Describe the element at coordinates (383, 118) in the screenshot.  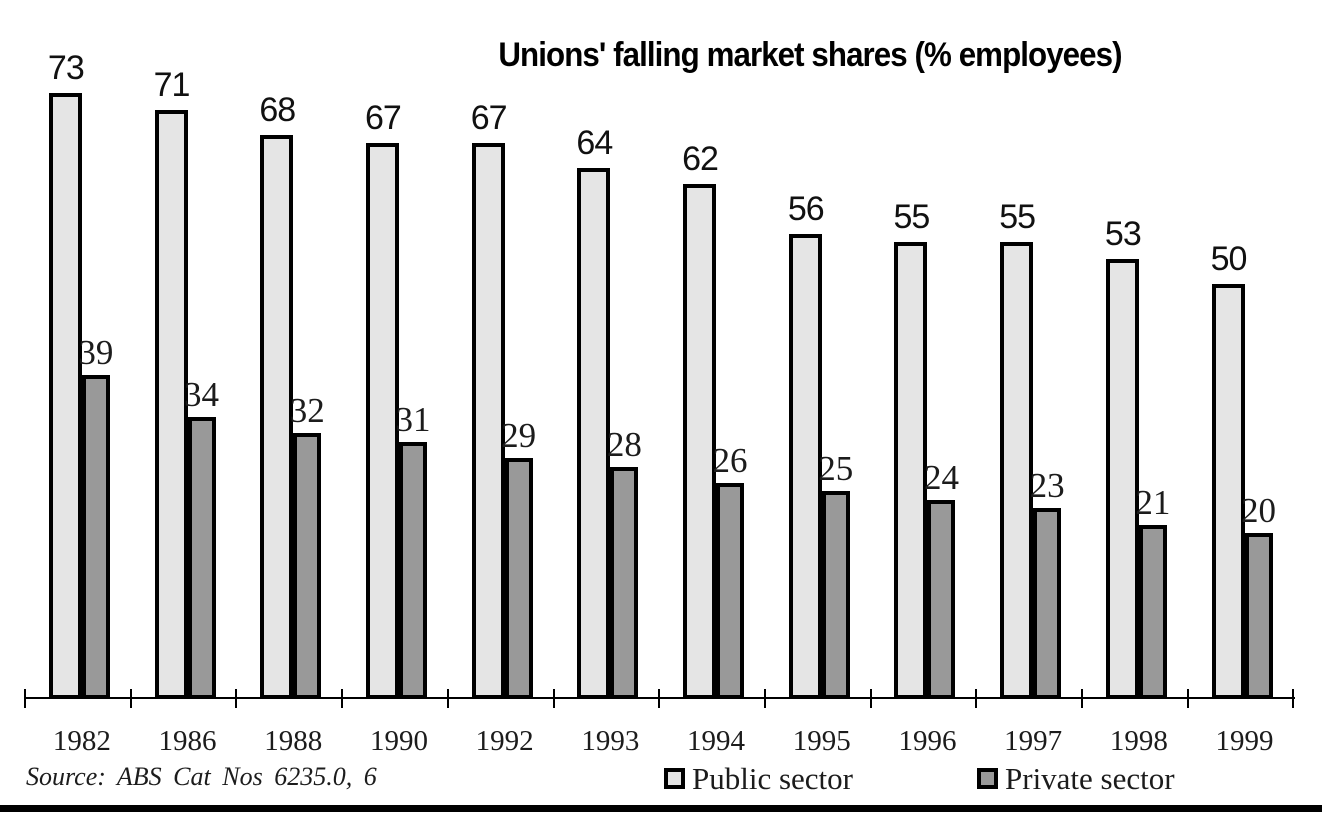
I see `bar-value-public-1990: 67` at that location.